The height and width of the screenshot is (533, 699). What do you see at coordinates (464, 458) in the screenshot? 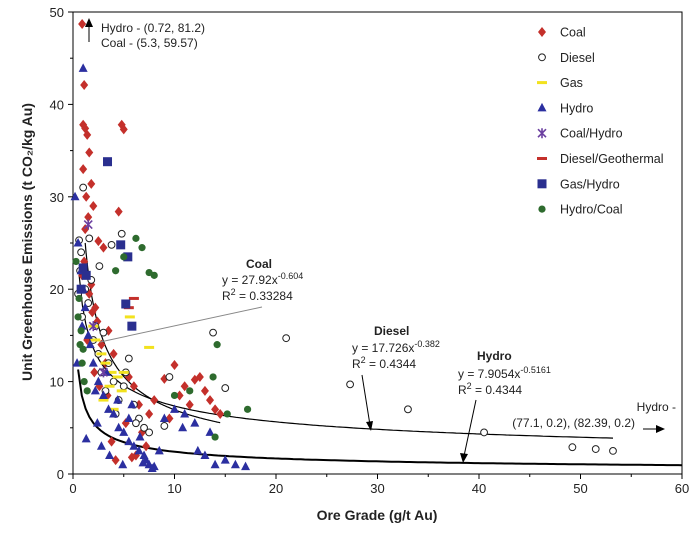
I see `hydro-arrow-head` at bounding box center [464, 458].